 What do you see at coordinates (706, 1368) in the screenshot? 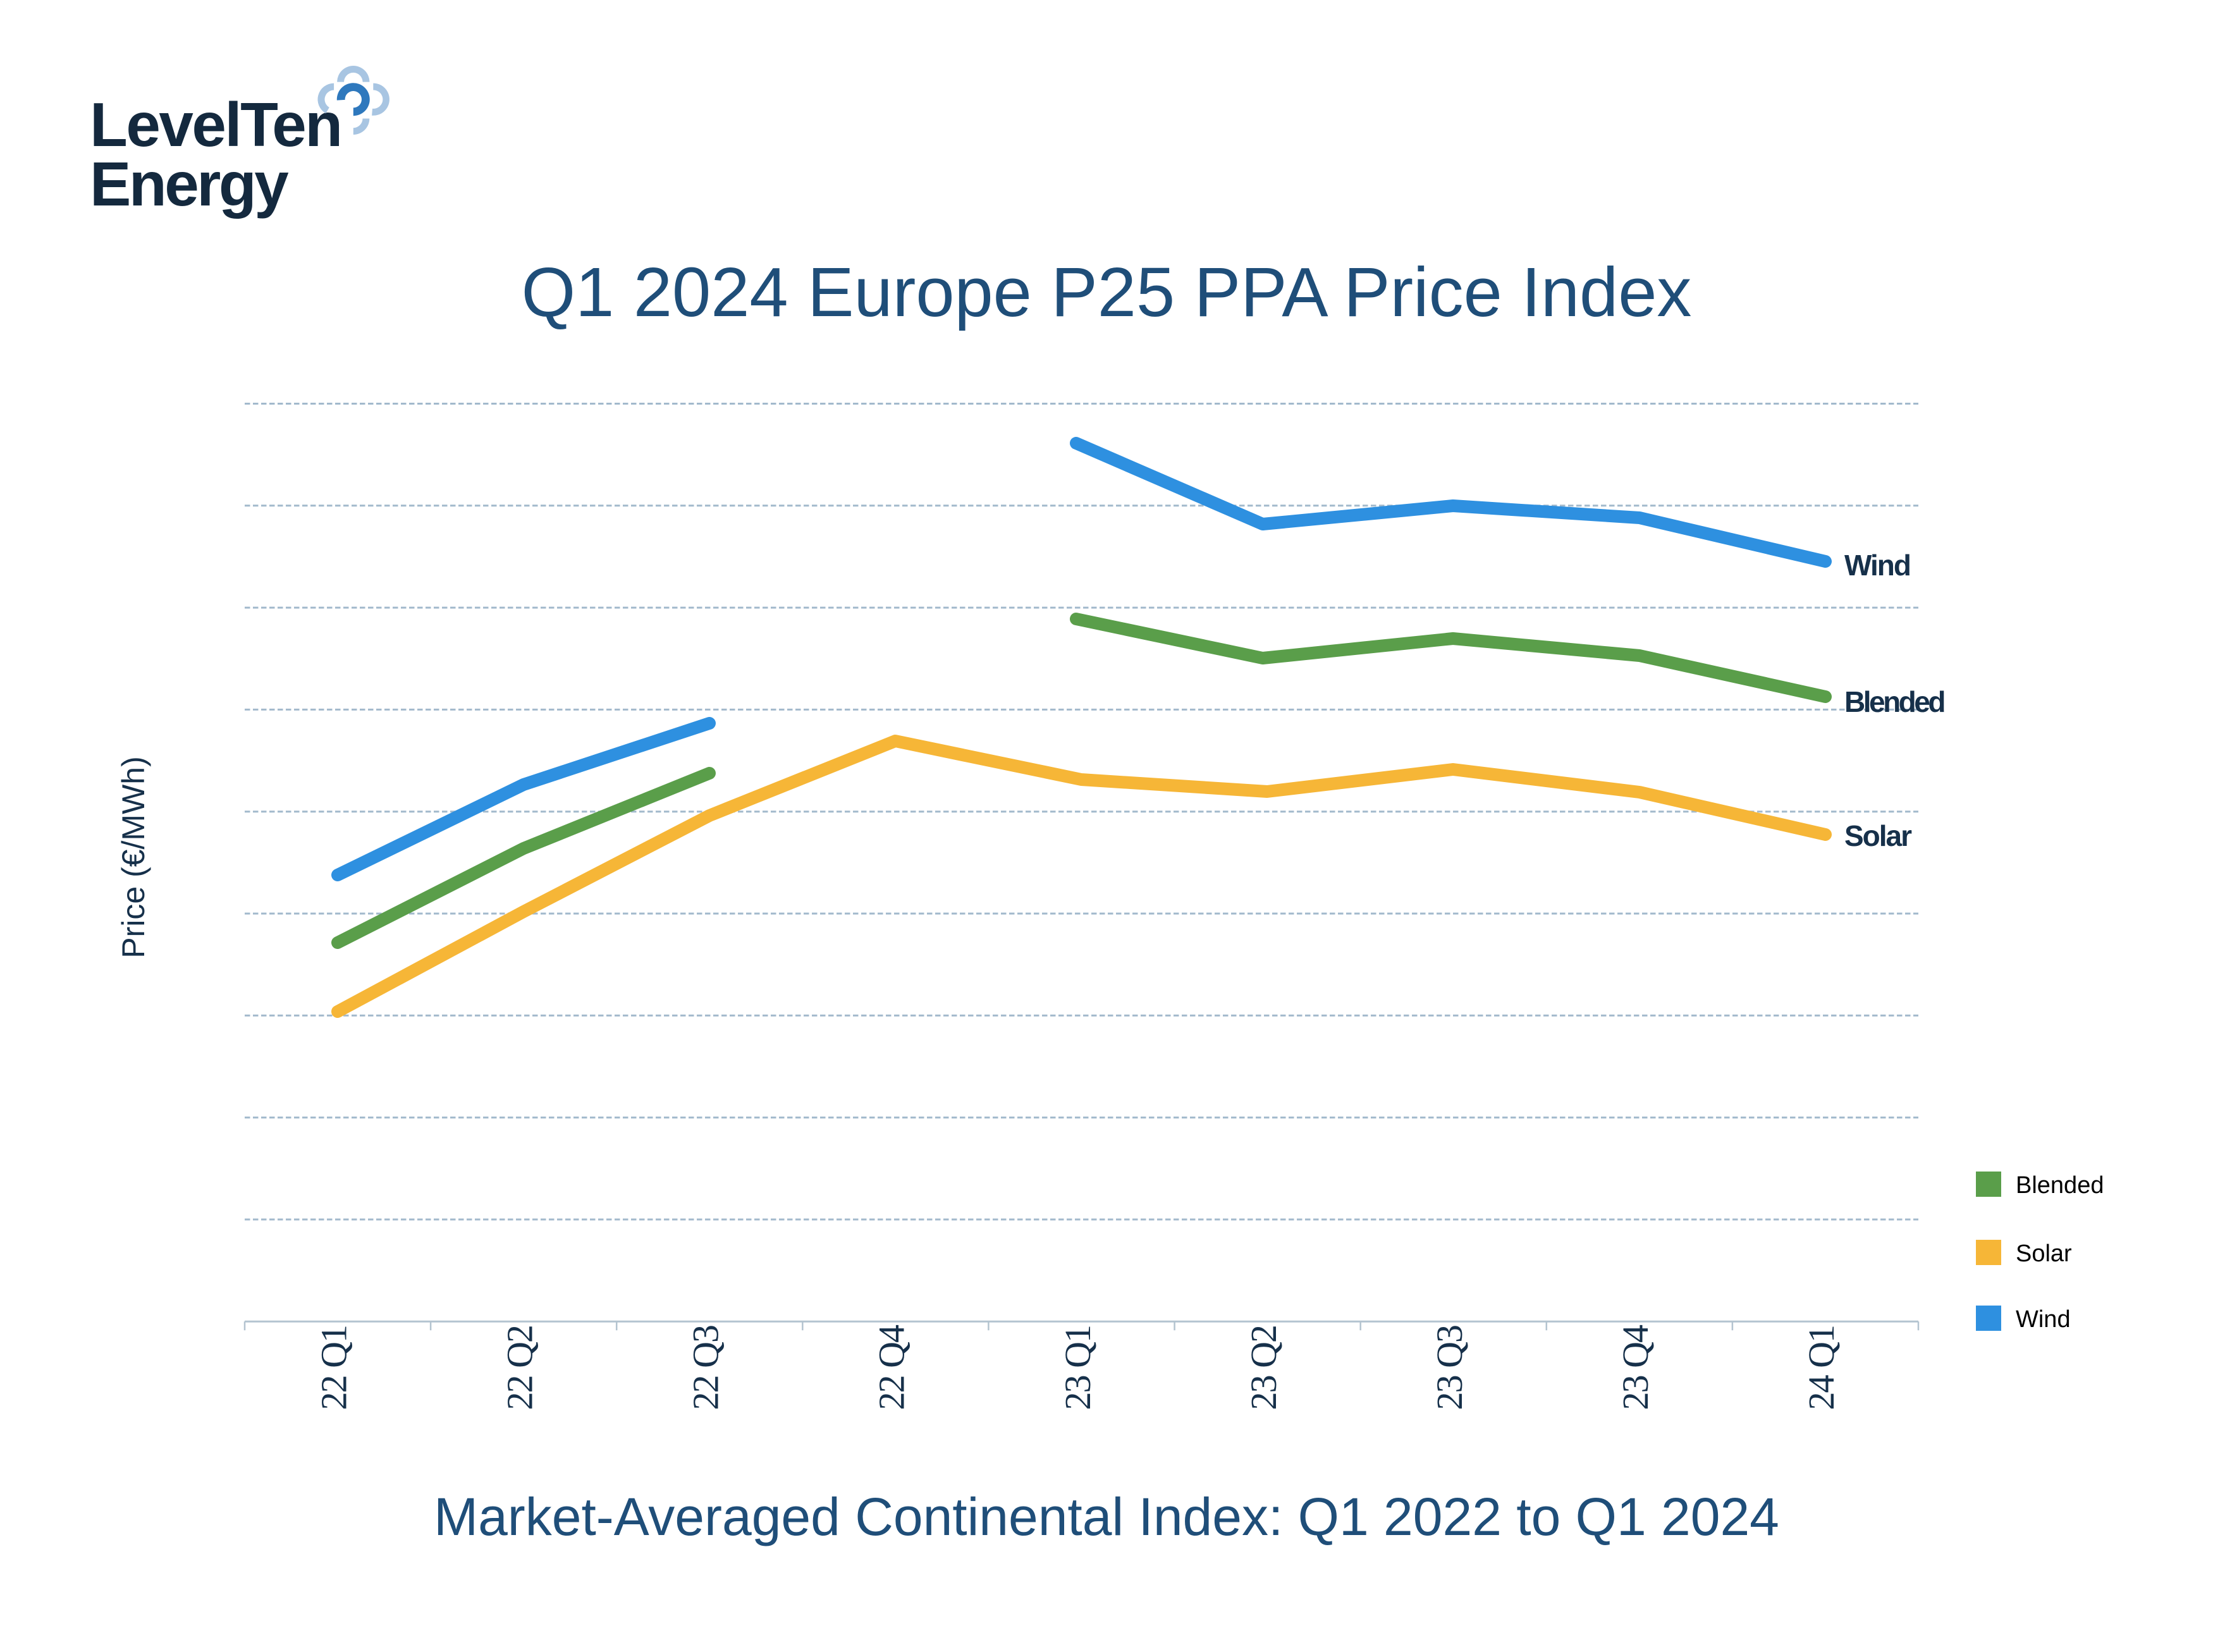
I see `svg-text: 22 Q3` at bounding box center [706, 1368].